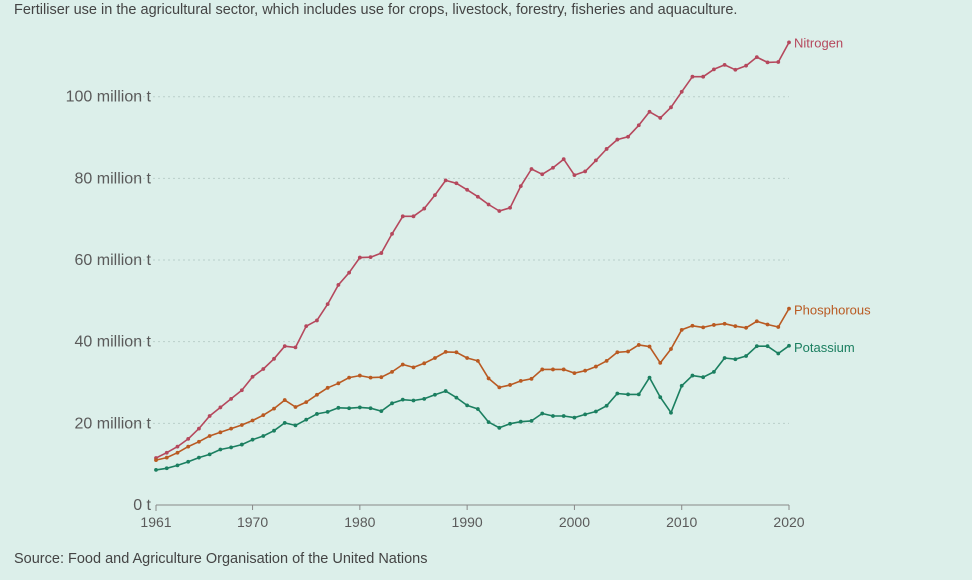 The height and width of the screenshot is (580, 972). What do you see at coordinates (788, 522) in the screenshot?
I see `x-tick-label: 2020` at bounding box center [788, 522].